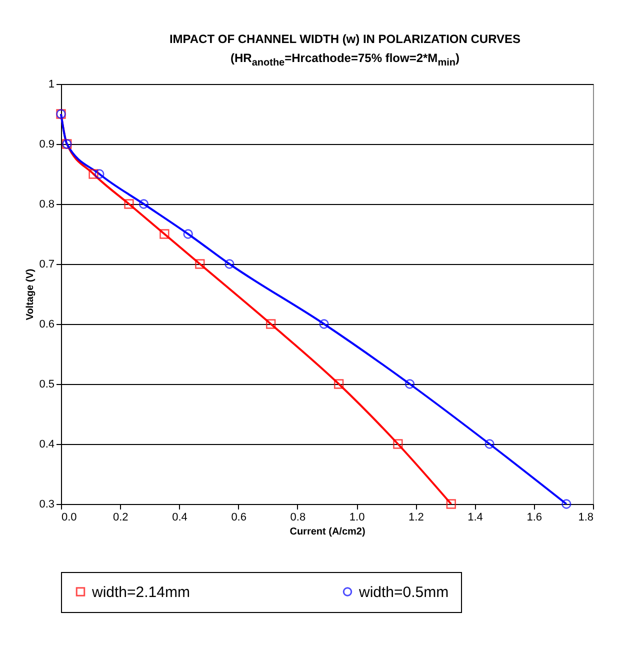  Describe the element at coordinates (120, 518) in the screenshot. I see `x-tick-label: 0.2` at that location.